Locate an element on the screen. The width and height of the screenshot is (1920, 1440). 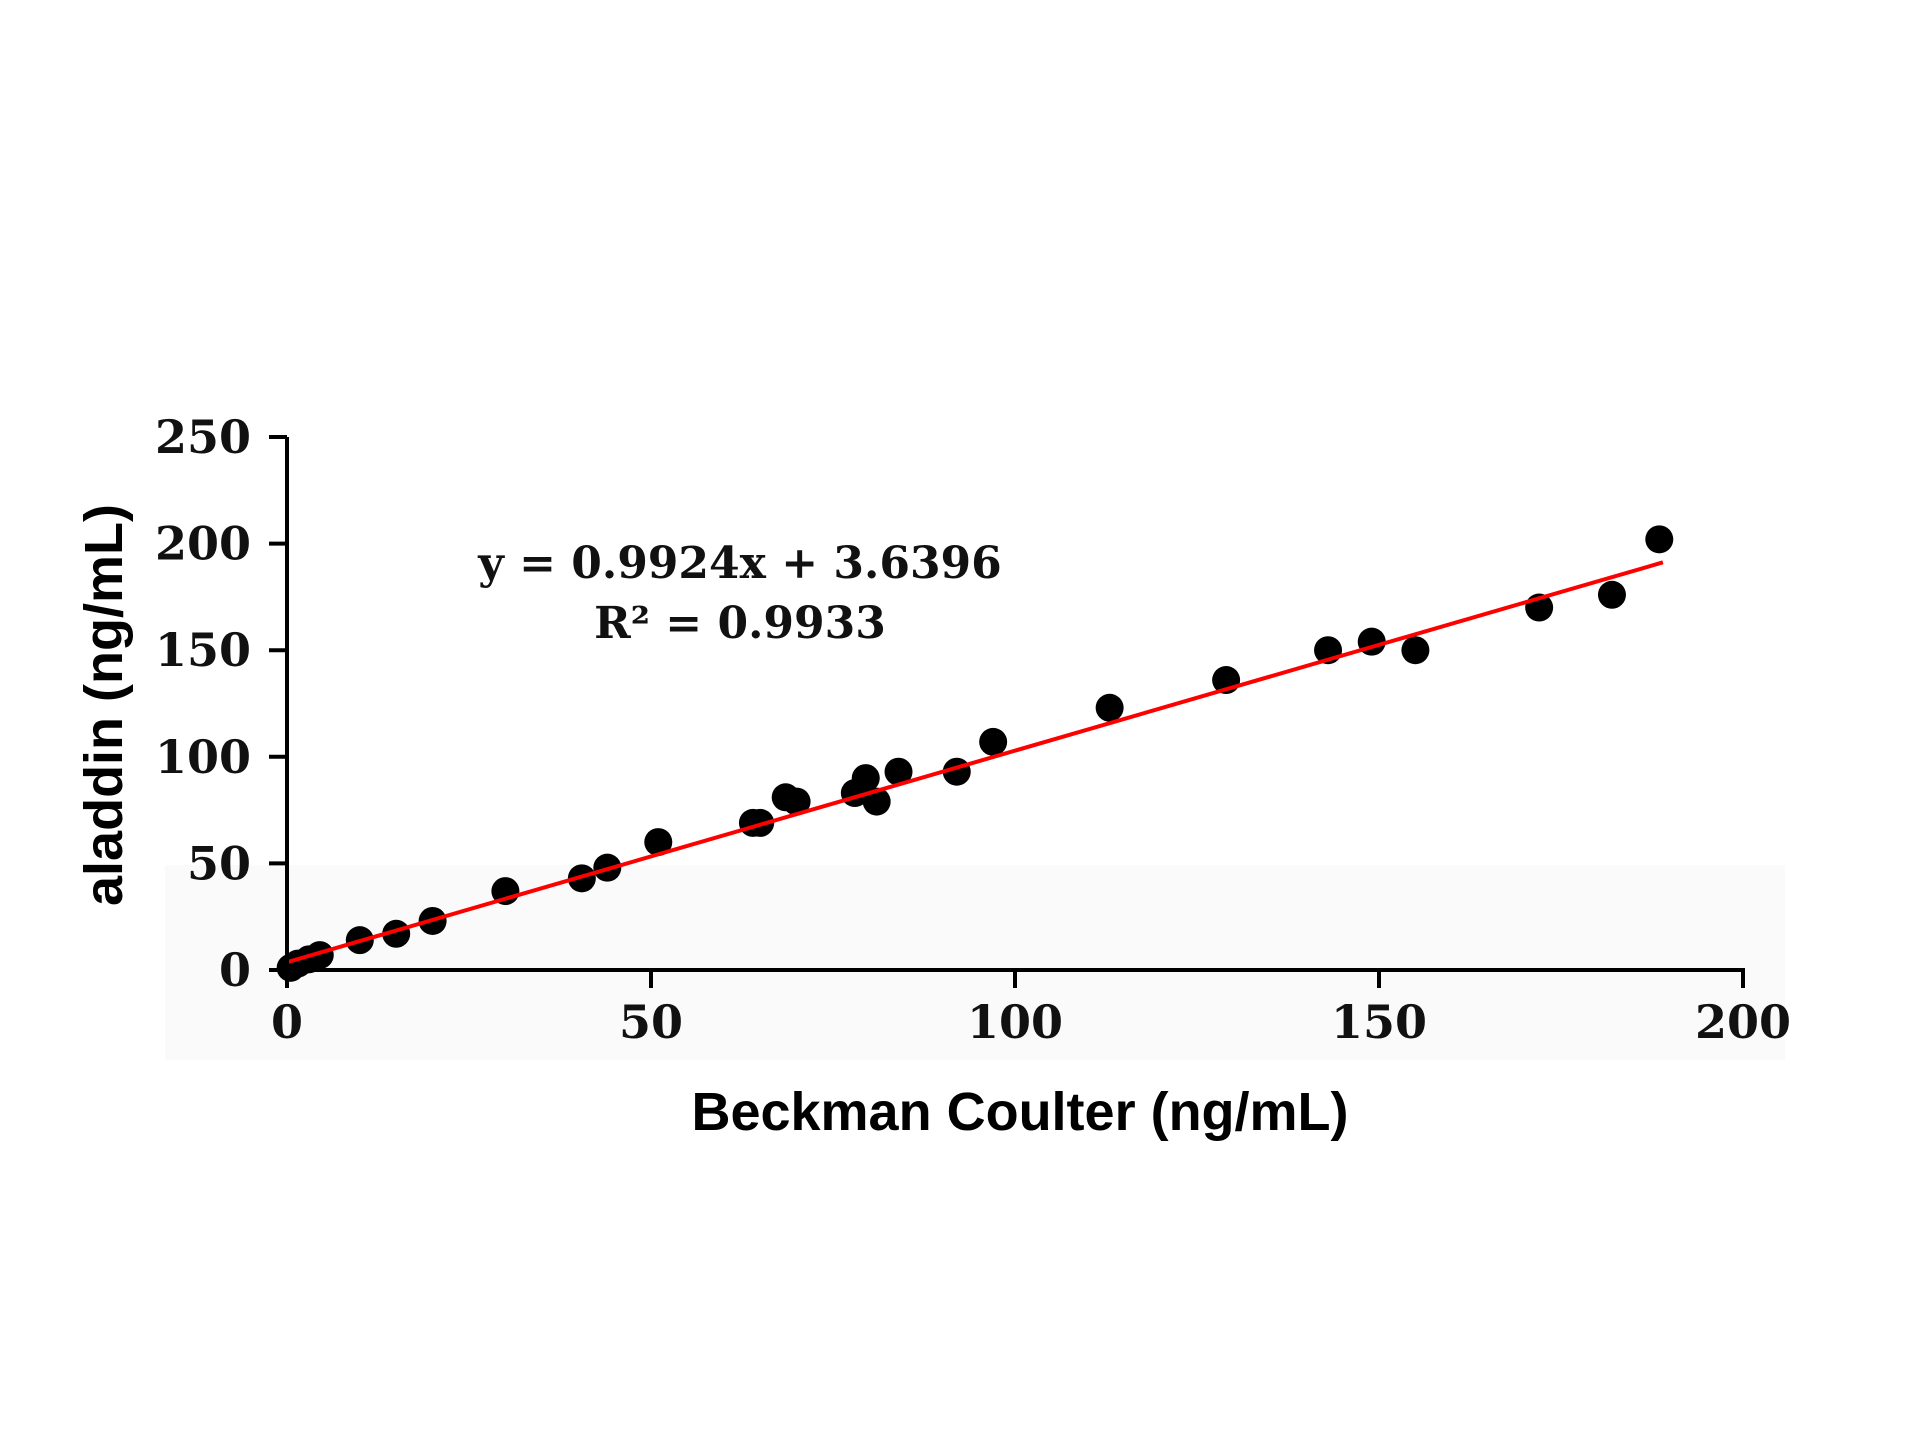
x-tick-label-150: 150 is located at coordinates (1379, 1022).